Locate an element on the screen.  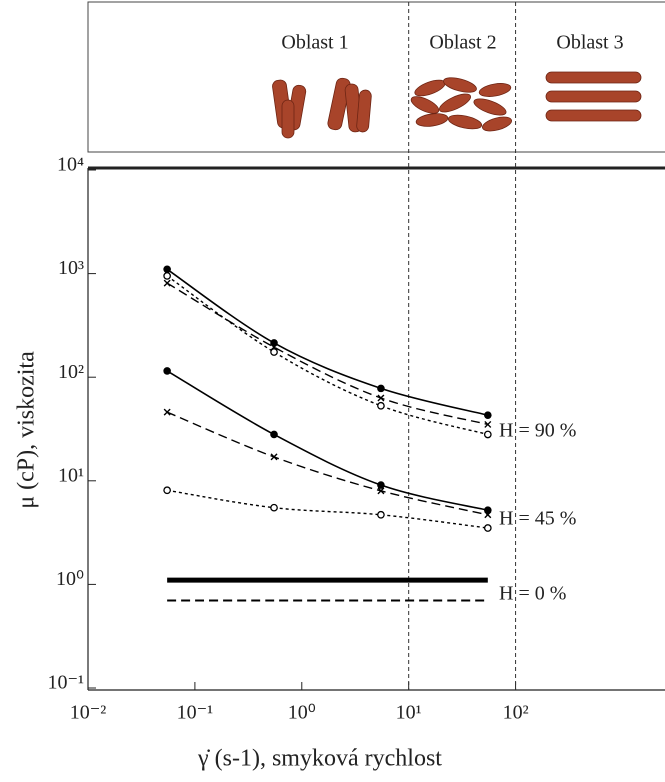
x-tick-label: 10⁻² is located at coordinates (88, 713).